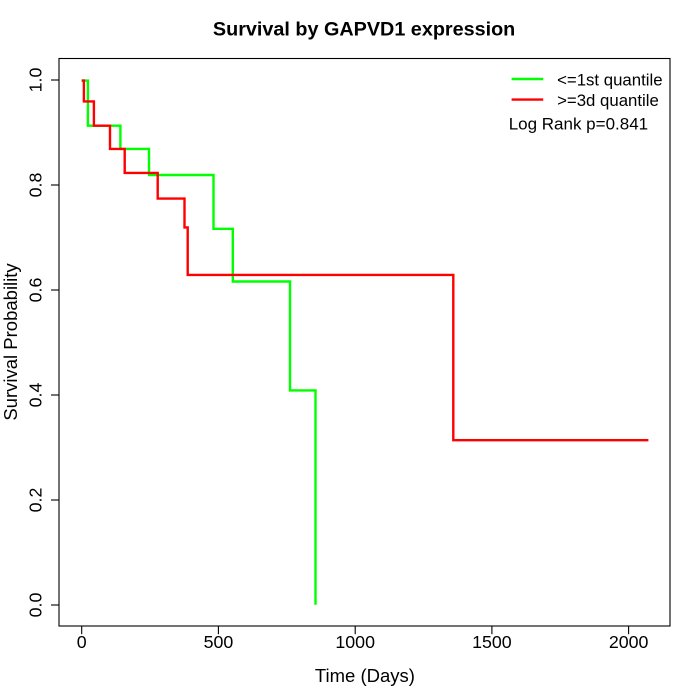 This screenshot has width=700, height=700. Describe the element at coordinates (35, 80) in the screenshot. I see `svg-text: 1.0` at that location.